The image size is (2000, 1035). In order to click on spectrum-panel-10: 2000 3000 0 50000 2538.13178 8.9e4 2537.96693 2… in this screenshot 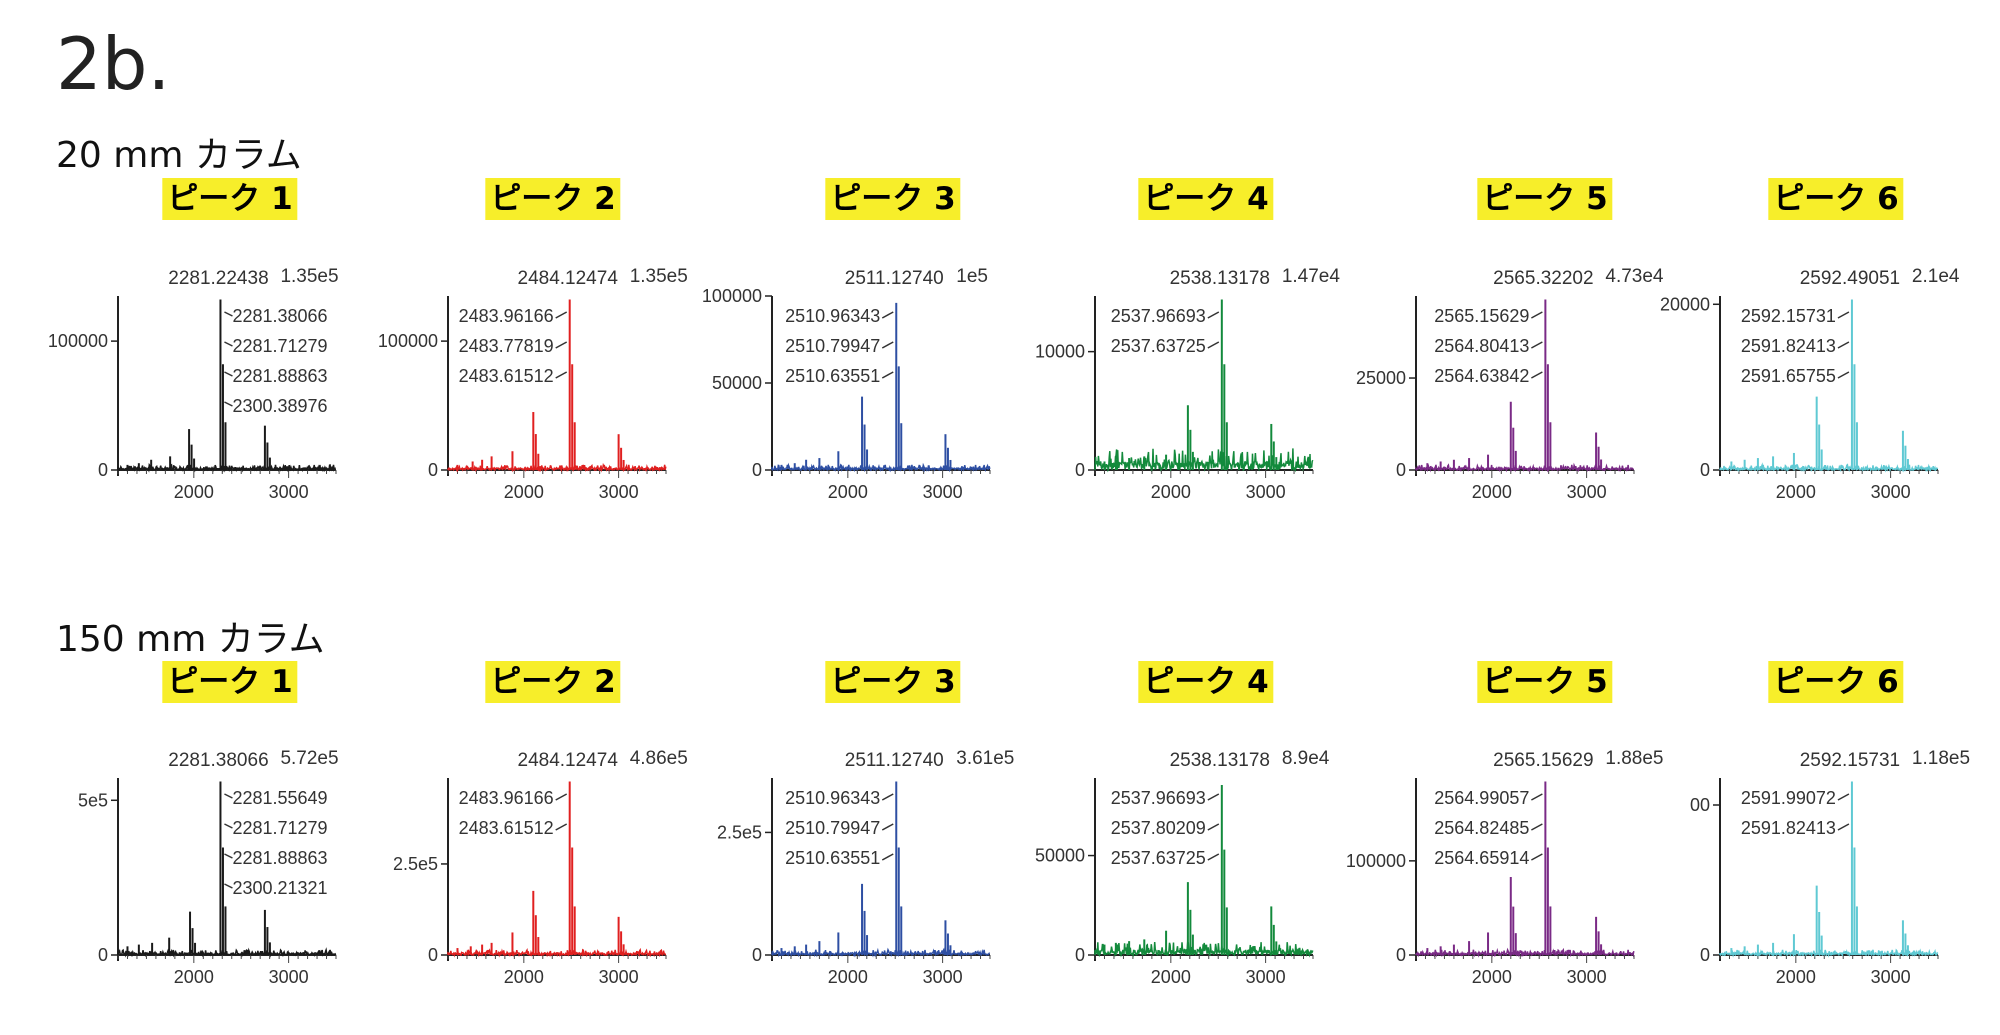, I will do `click(1182, 867)`.